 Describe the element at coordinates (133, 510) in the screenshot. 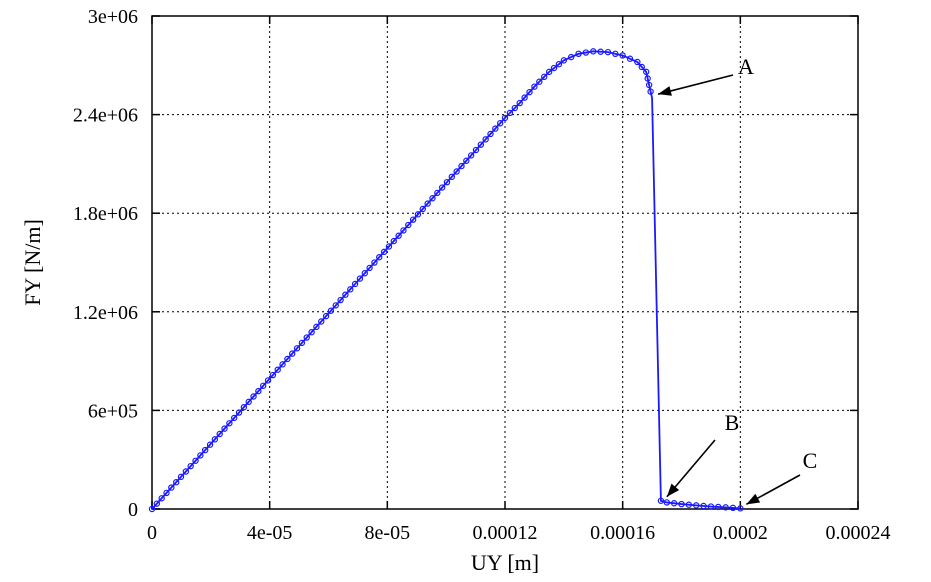

I see `y-tick-label: 0` at that location.